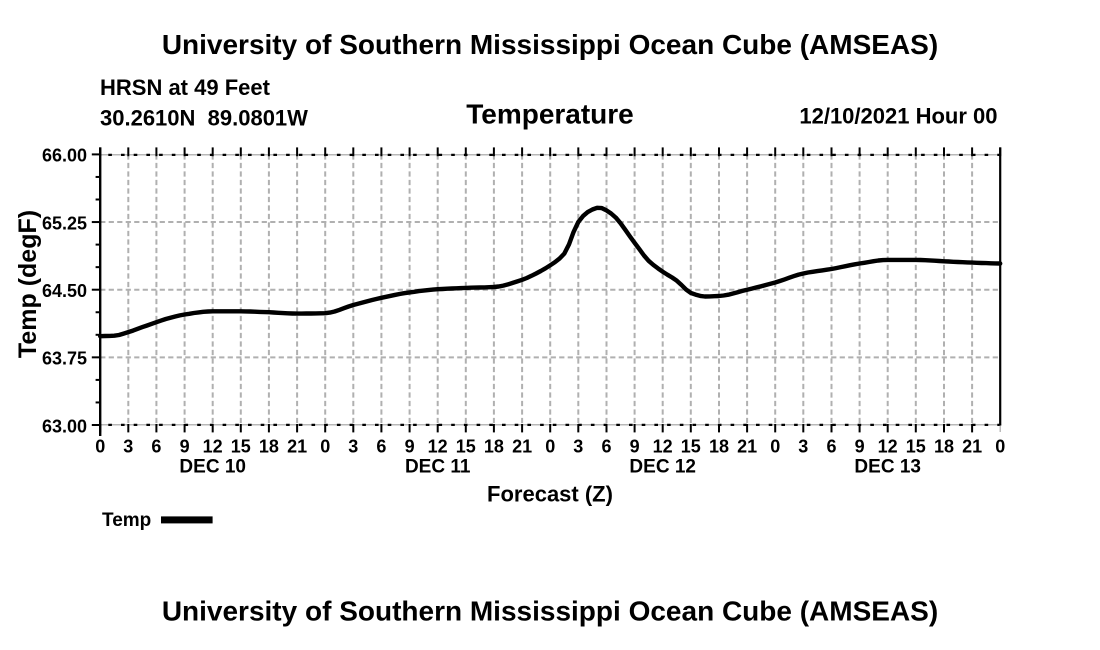  Describe the element at coordinates (550, 494) in the screenshot. I see `svg-text: Forecast (Z)` at that location.